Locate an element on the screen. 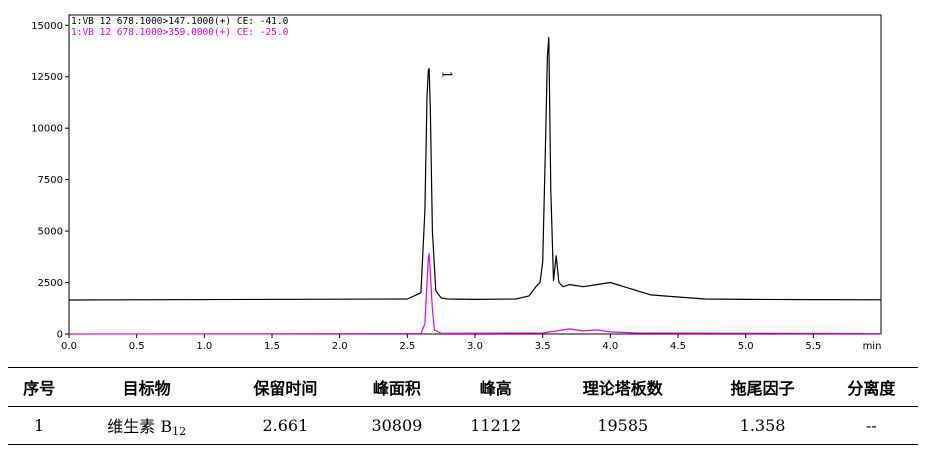 The image size is (927, 456). y-tick-label: 5000 is located at coordinates (50, 232).